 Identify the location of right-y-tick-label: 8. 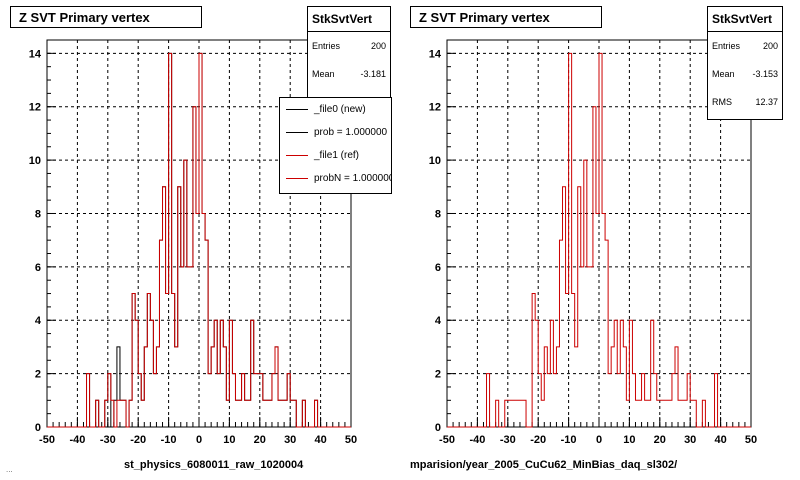
(438, 214).